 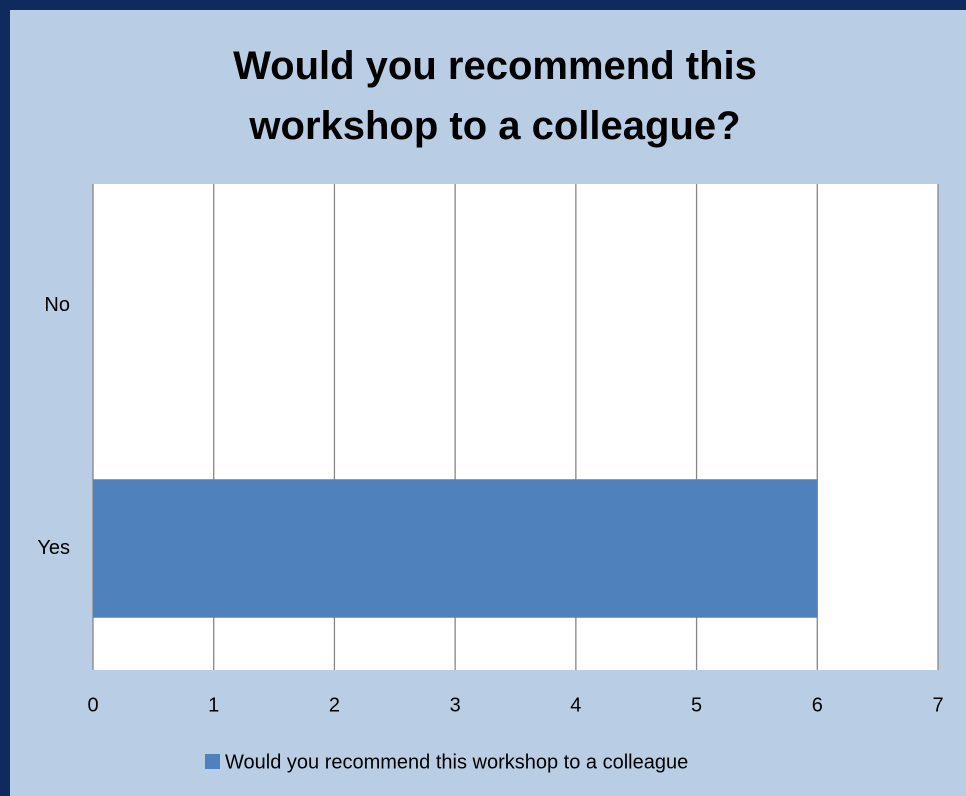 I want to click on legend-swatch, so click(x=212, y=761).